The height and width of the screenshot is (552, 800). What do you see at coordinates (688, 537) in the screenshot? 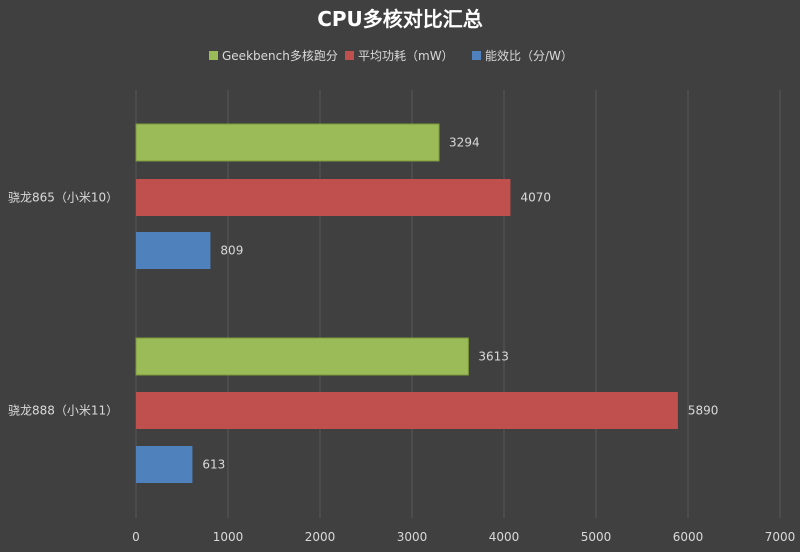
I see `x-tick-label: 6000` at bounding box center [688, 537].